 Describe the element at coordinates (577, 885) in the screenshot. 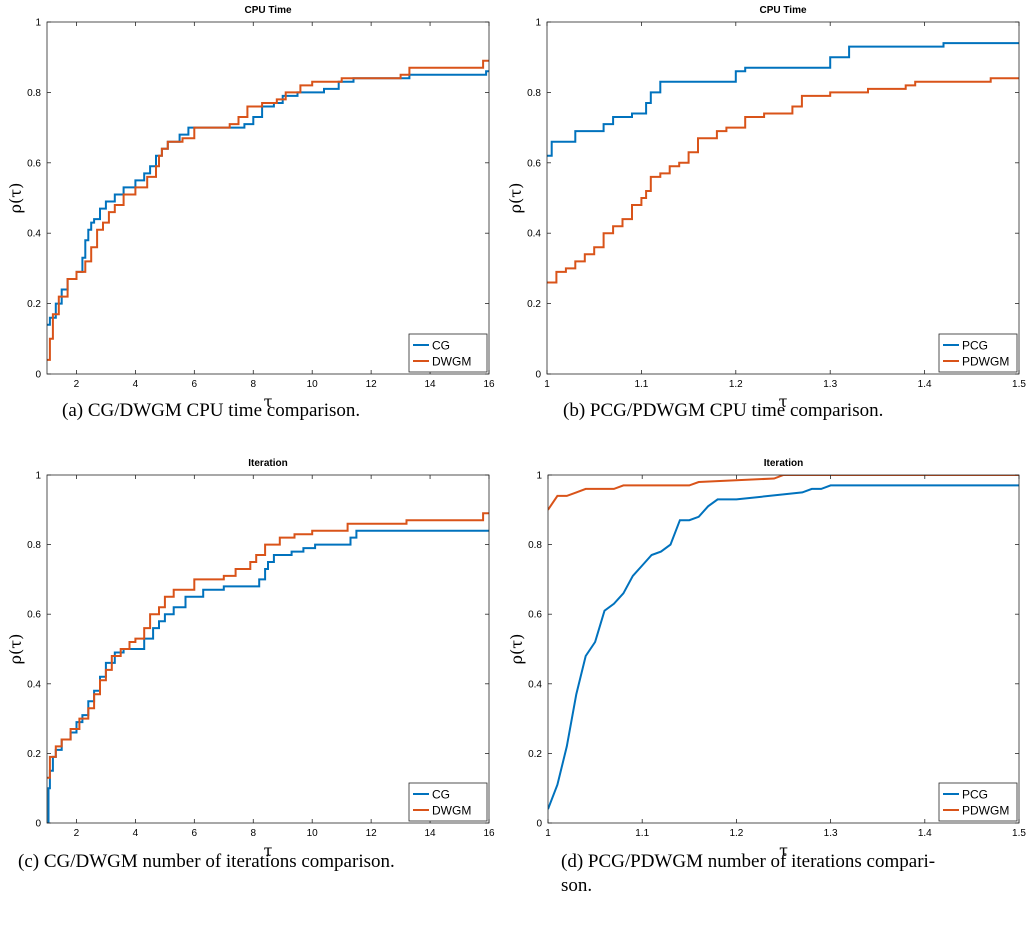

I see `caption-d-line2: son.` at that location.